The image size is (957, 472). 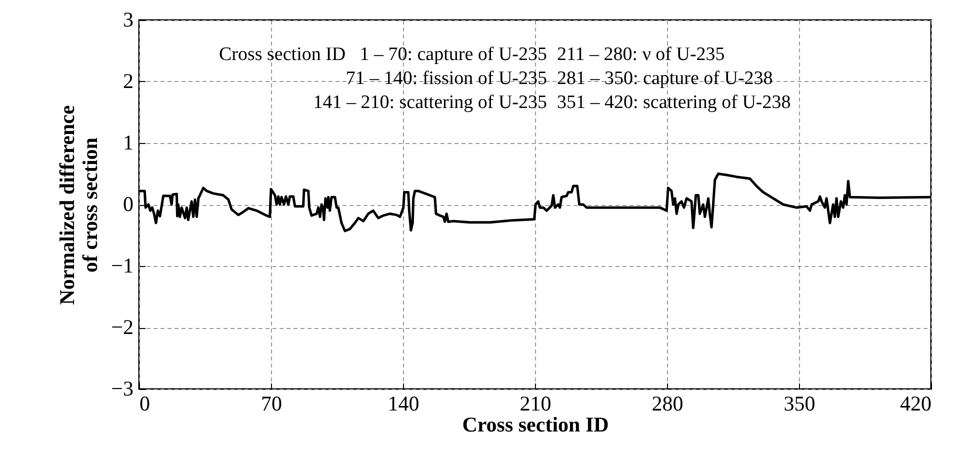 I want to click on x-tick-label: 0, so click(x=145, y=404).